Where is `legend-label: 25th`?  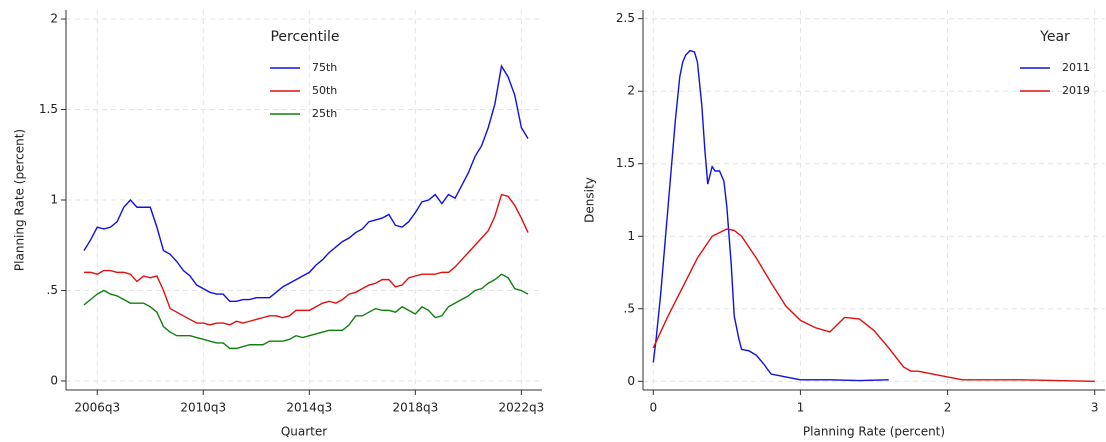
legend-label: 25th is located at coordinates (324, 113).